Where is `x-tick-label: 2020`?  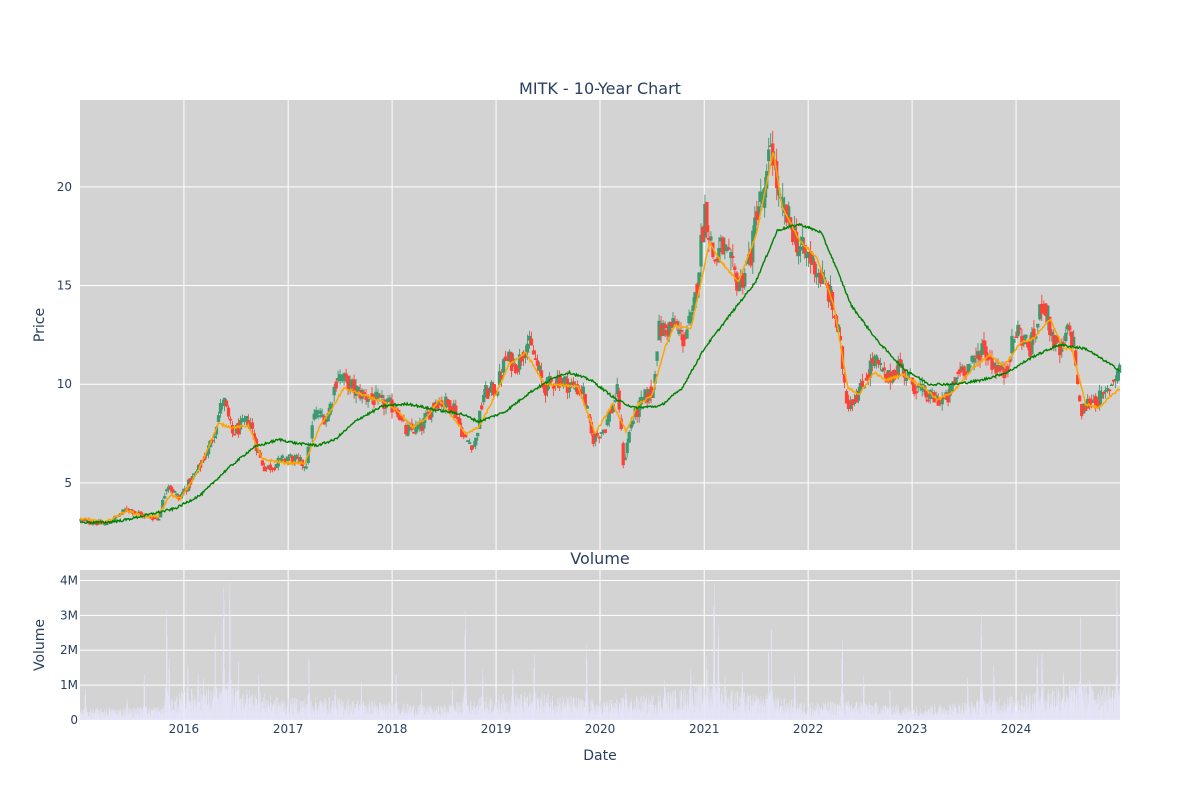
x-tick-label: 2020 is located at coordinates (600, 729).